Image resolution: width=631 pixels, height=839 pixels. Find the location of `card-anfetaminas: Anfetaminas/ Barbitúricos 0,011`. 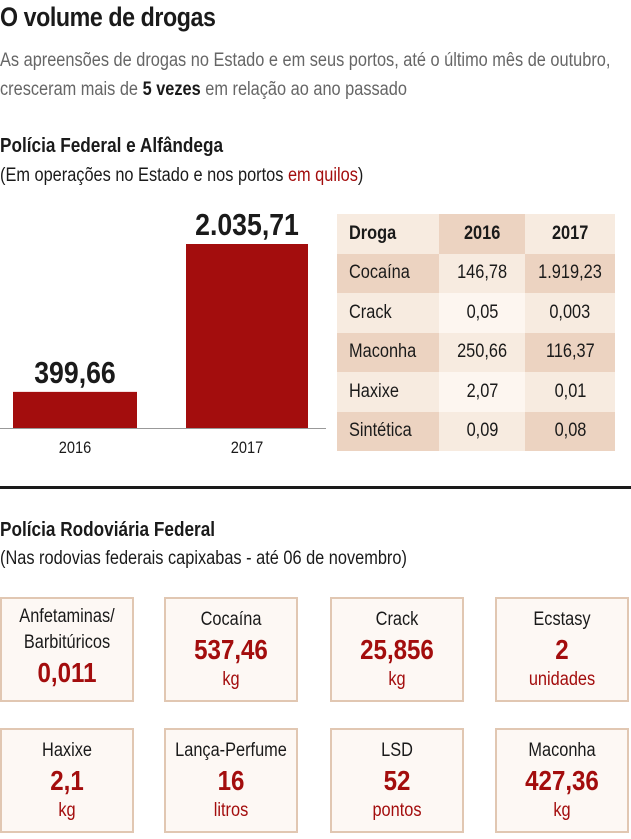

card-anfetaminas: Anfetaminas/ Barbitúricos 0,011 is located at coordinates (67, 649).